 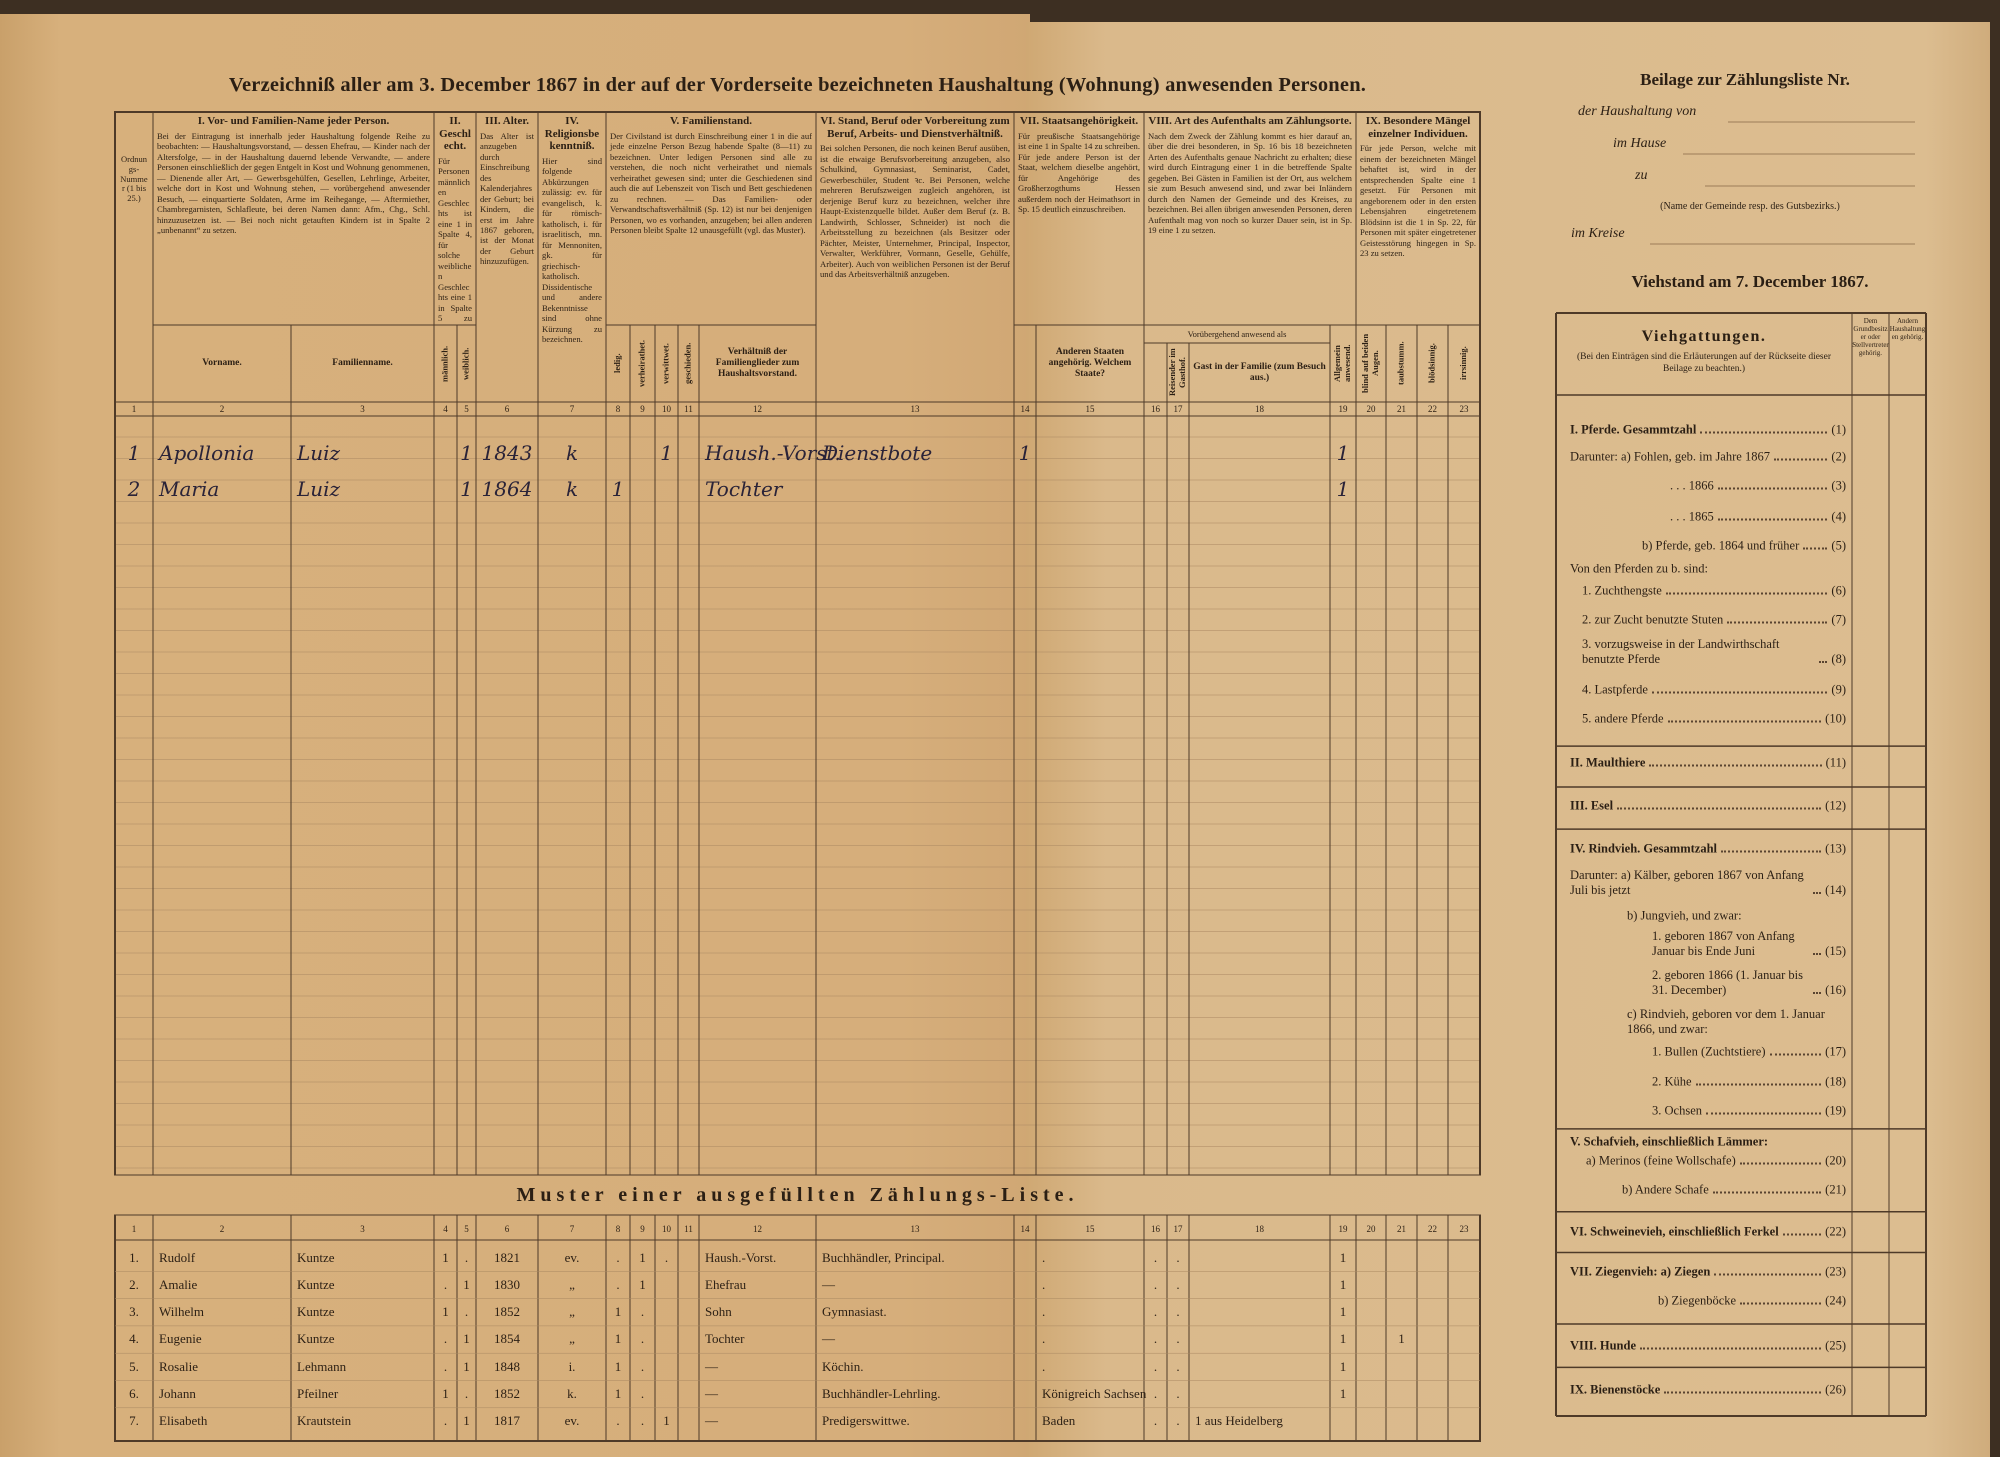 What do you see at coordinates (507, 489) in the screenshot?
I see `handwritten-entry: 1864` at bounding box center [507, 489].